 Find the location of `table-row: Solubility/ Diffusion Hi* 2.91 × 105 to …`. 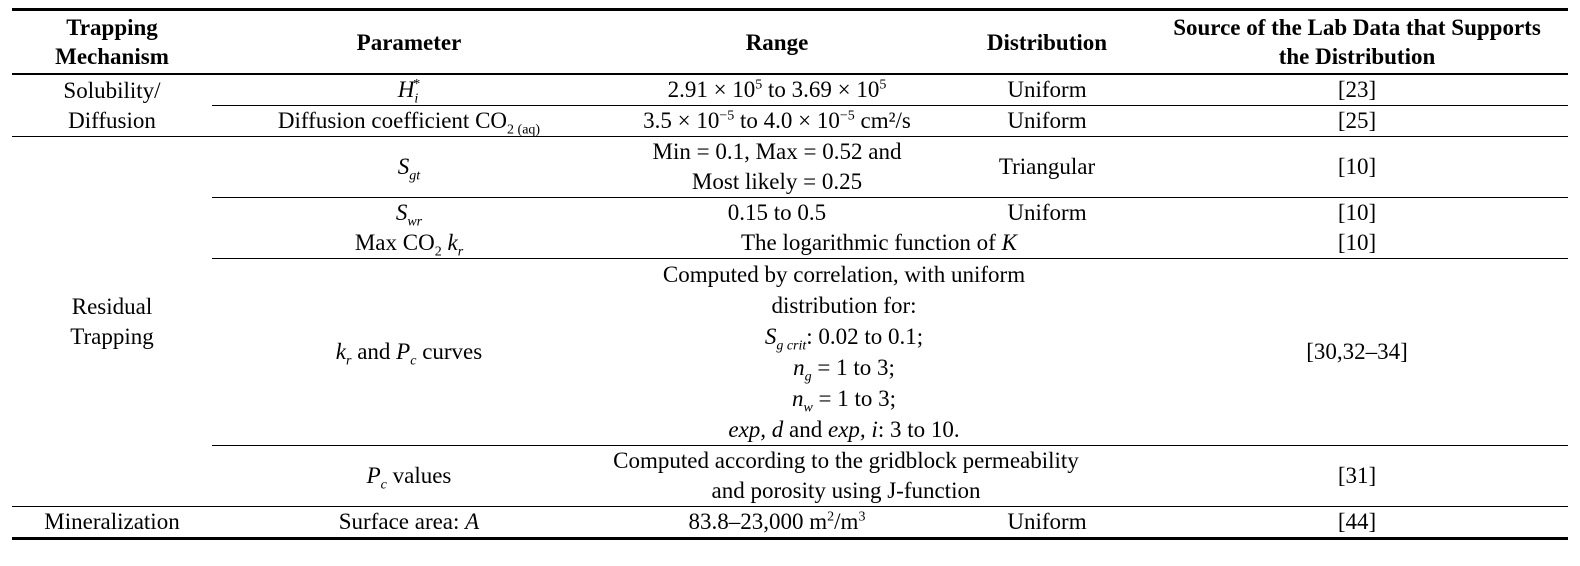

table-row: Solubility/ Diffusion Hi* 2.91 × 105 to … is located at coordinates (790, 103).